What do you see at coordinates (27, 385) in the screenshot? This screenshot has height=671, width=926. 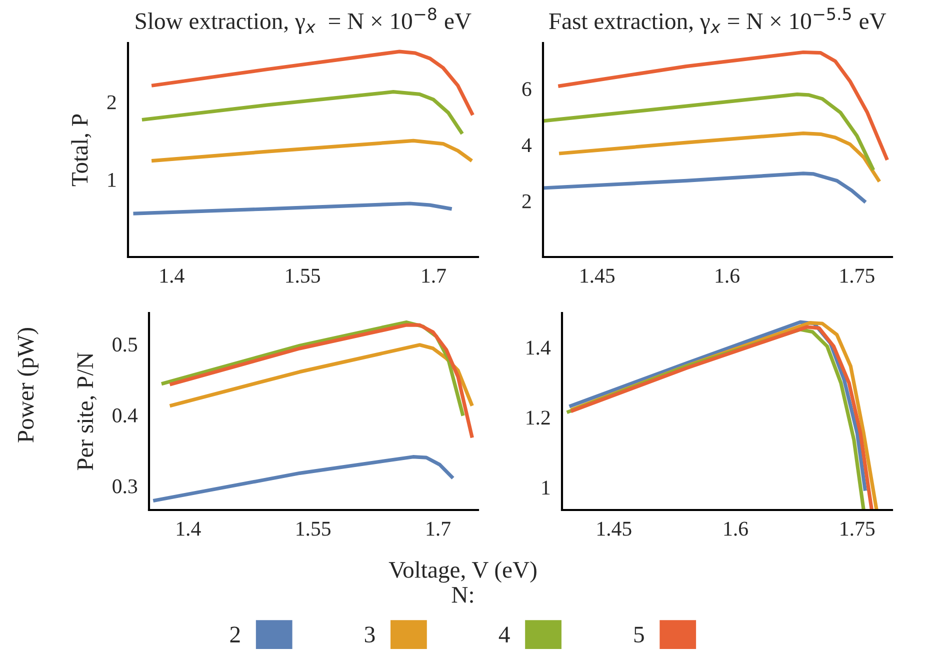 I see `text: Power (pW)` at bounding box center [27, 385].